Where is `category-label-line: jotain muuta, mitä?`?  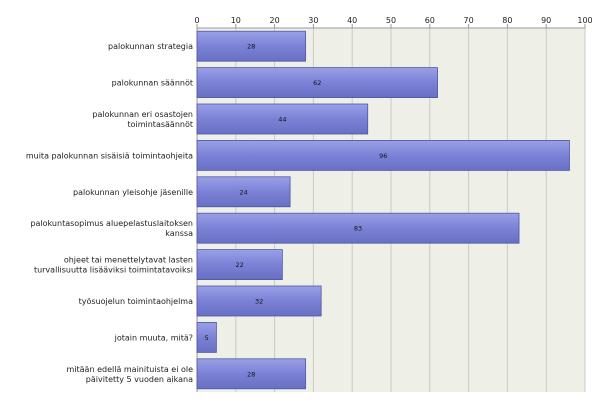
category-label-line: jotain muuta, mitä? is located at coordinates (153, 337).